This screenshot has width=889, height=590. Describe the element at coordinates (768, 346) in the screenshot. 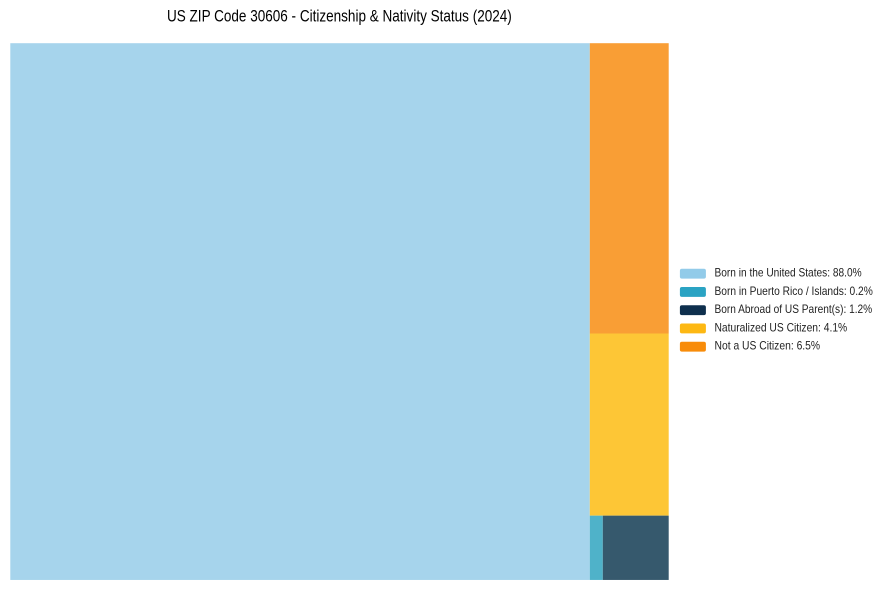

I see `svg-text: Not a US Citizen: 6.5%` at that location.